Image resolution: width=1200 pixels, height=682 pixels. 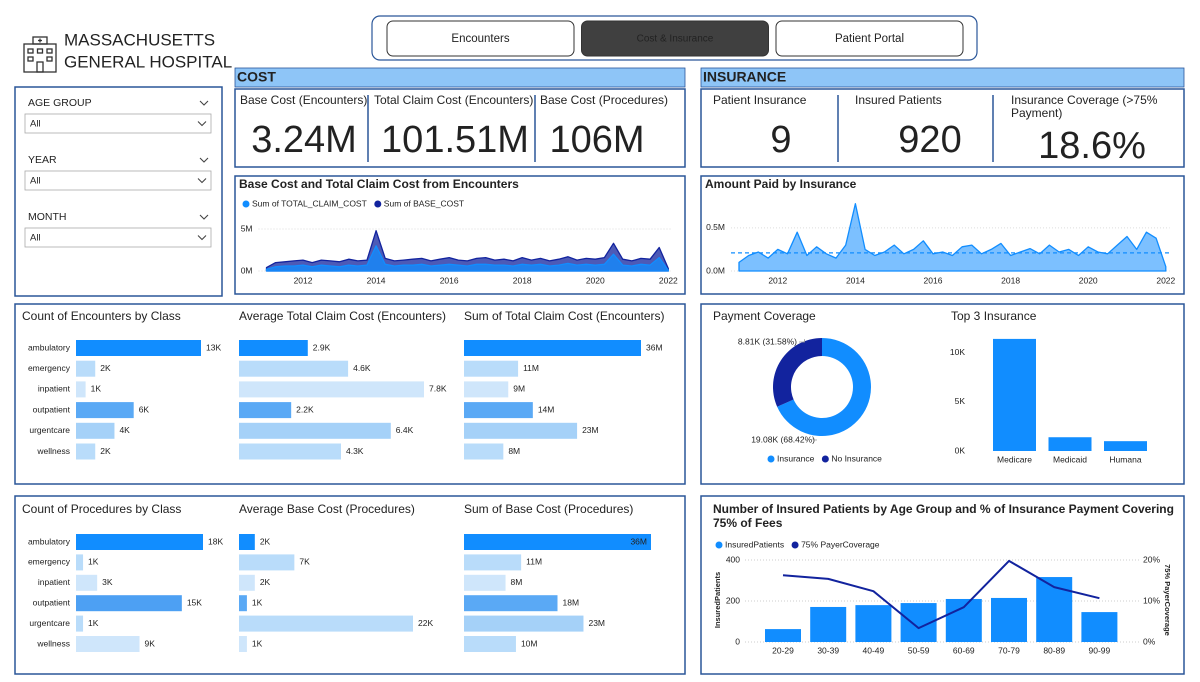 I want to click on y-axis-label: InsuredPatients, so click(x=717, y=600).